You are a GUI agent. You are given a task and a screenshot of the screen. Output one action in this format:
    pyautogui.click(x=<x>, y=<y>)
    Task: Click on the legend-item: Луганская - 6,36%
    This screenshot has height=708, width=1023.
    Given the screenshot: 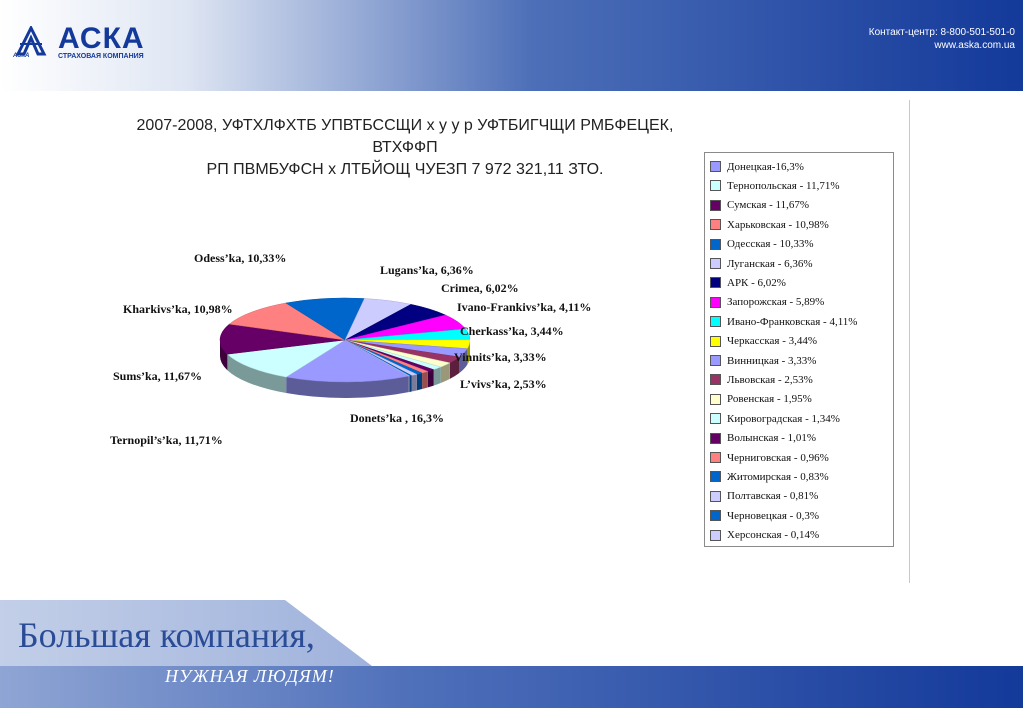 What is the action you would take?
    pyautogui.click(x=761, y=263)
    